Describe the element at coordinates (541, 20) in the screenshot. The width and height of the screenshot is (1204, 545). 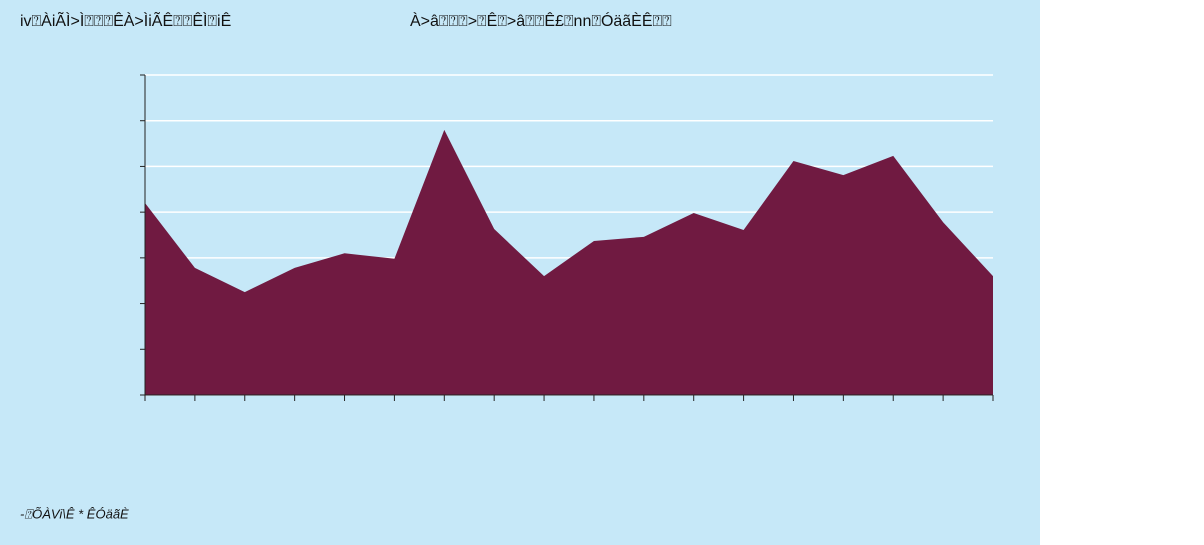
I see `chart-subtitle: À>â⍰⍰⍰>⍰Ê⍰>â⍰⍰Ê£⍰nn⍰ÓäãÈÊ⍰⍰` at that location.